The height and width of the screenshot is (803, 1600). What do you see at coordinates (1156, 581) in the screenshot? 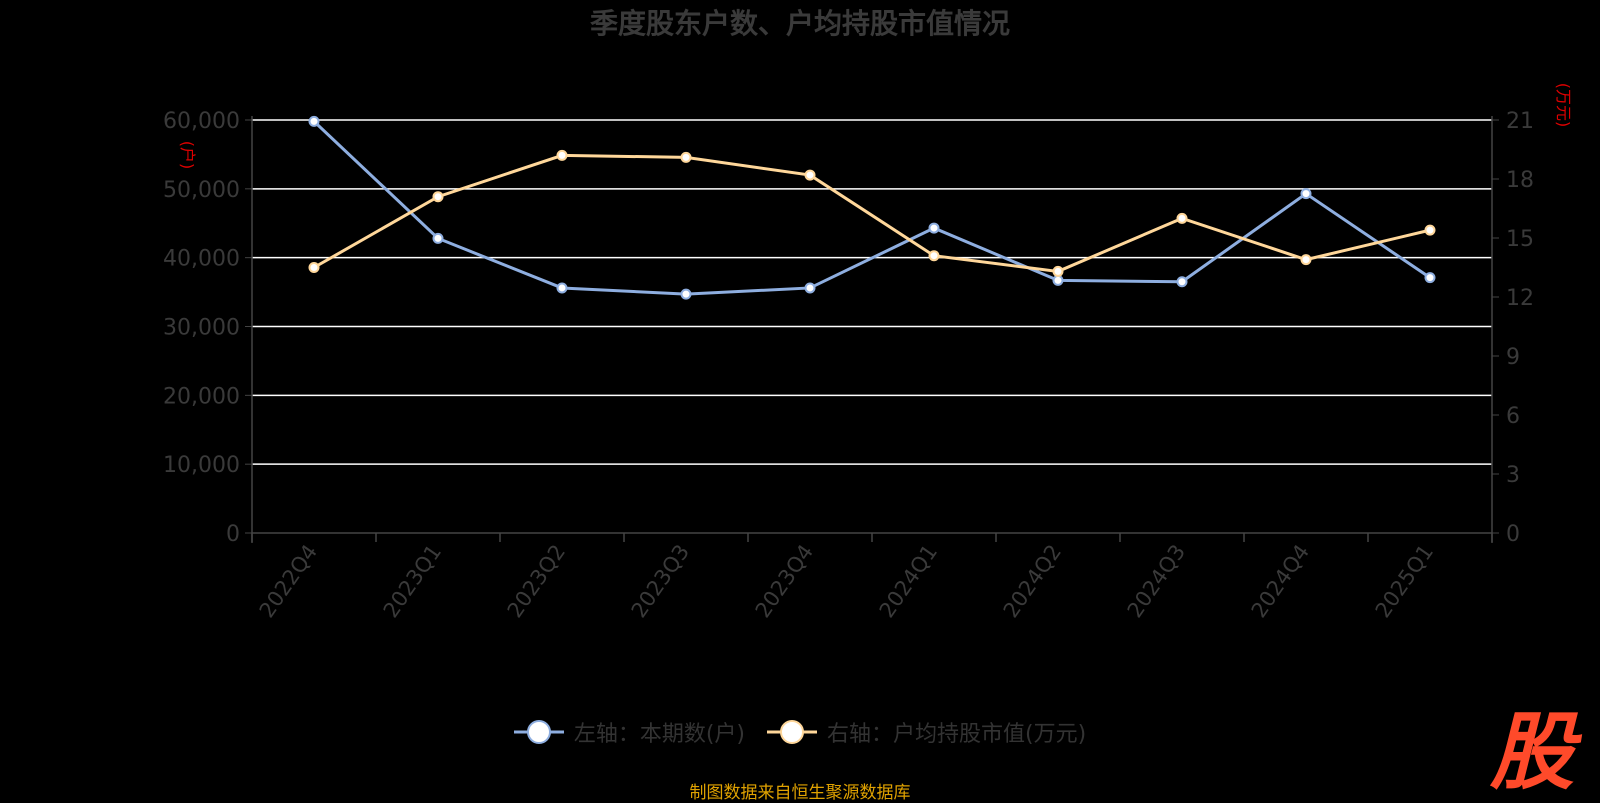
I see `x-tick-label: 2024Q3` at bounding box center [1156, 581].